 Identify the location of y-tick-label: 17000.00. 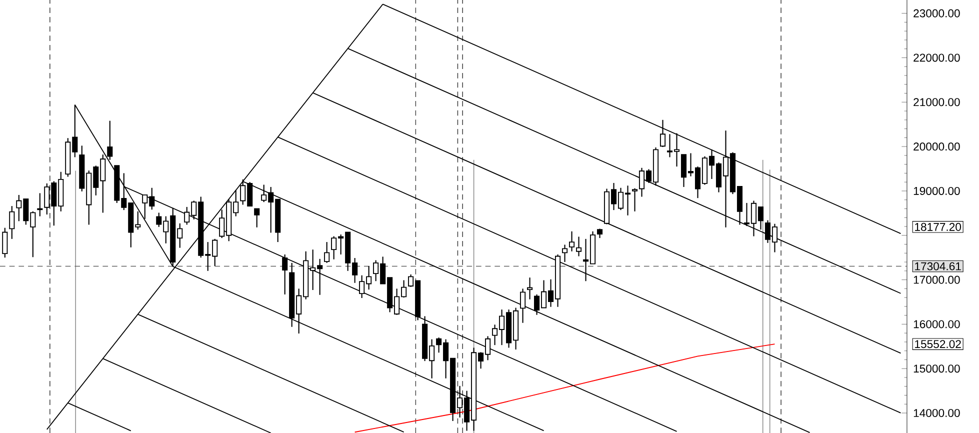
(937, 280).